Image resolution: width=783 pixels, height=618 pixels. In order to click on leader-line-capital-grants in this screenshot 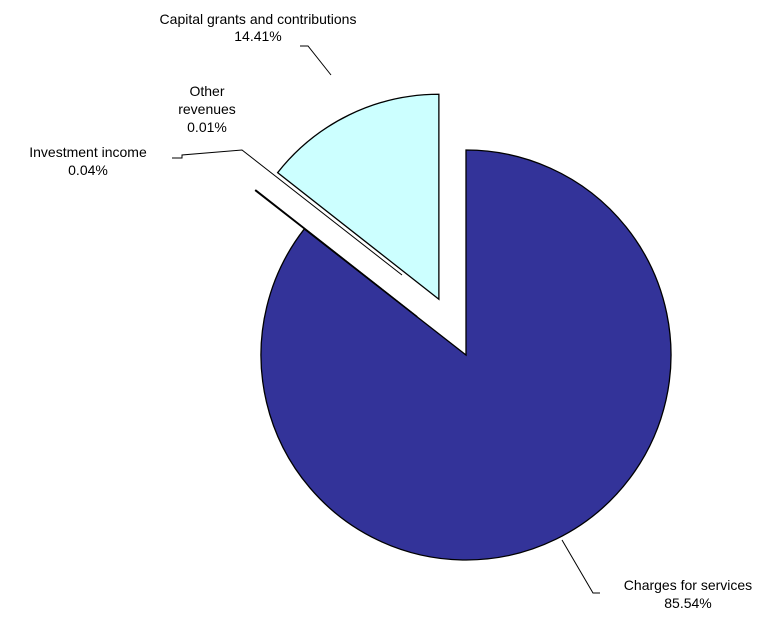, I will do `click(316, 60)`.